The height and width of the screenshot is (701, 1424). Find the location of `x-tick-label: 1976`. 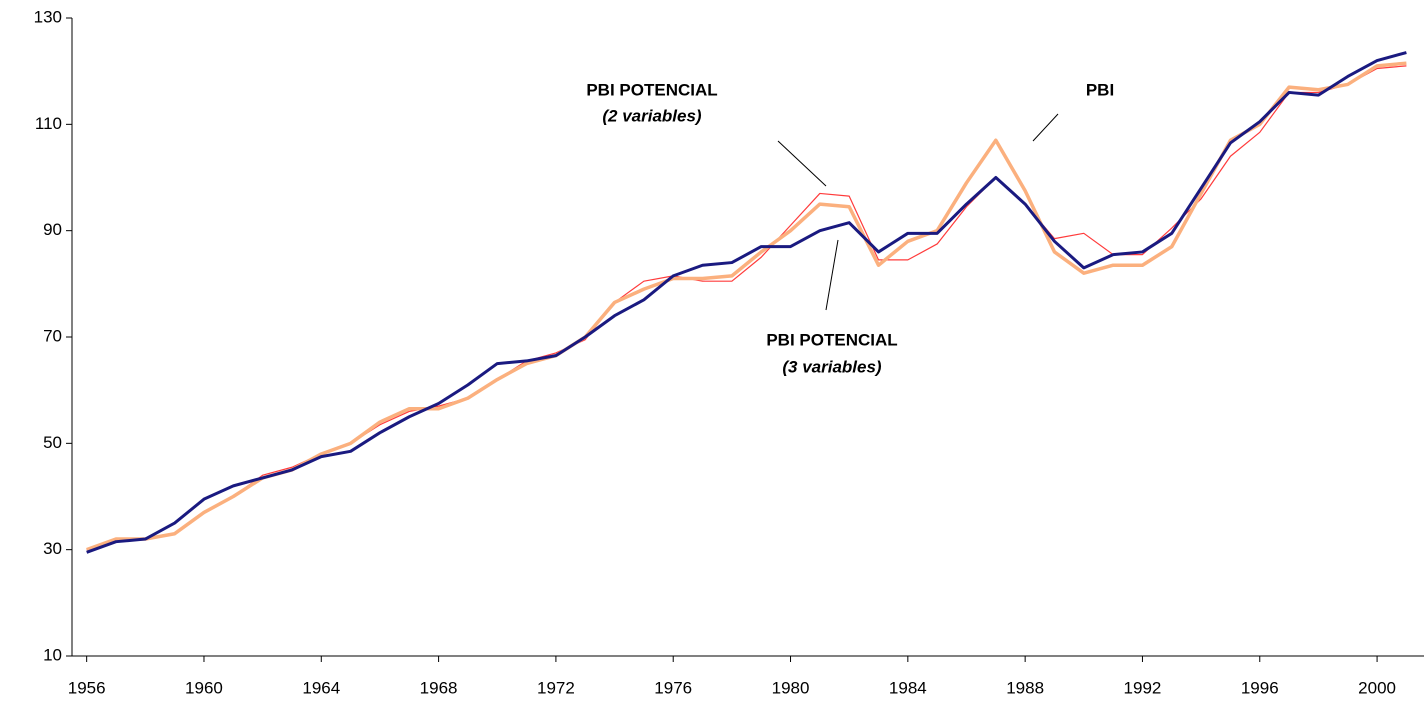

x-tick-label: 1976 is located at coordinates (673, 687).